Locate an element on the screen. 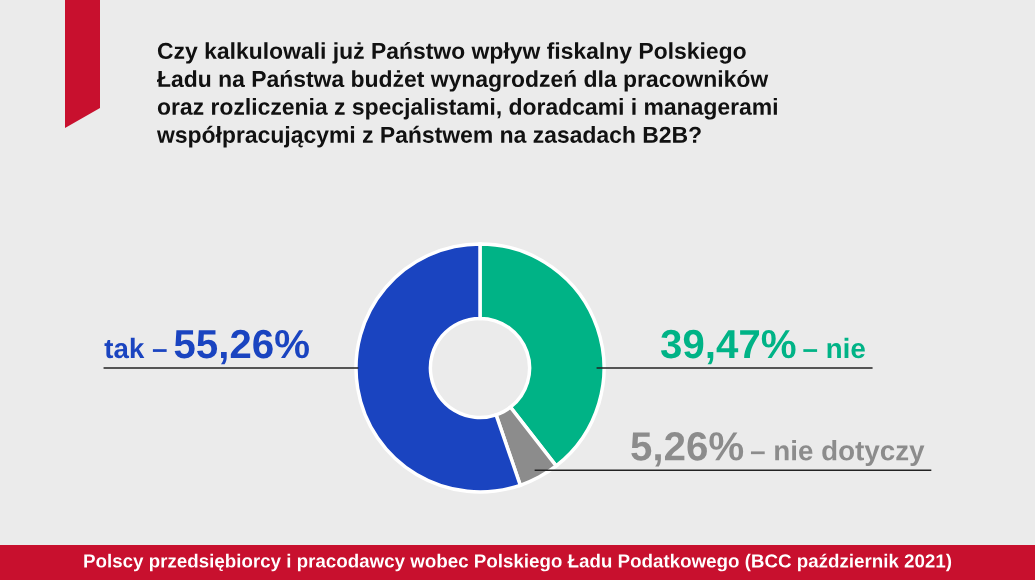 This screenshot has height=580, width=1035. slice-label: tak – is located at coordinates (135, 348).